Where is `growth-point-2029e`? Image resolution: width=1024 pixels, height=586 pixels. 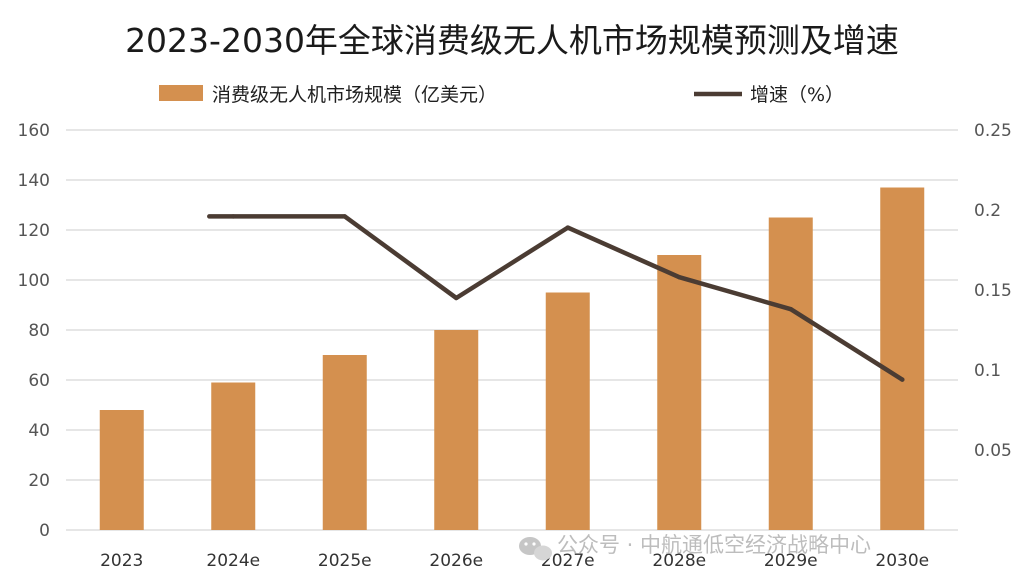
growth-point-2029e is located at coordinates (790, 309).